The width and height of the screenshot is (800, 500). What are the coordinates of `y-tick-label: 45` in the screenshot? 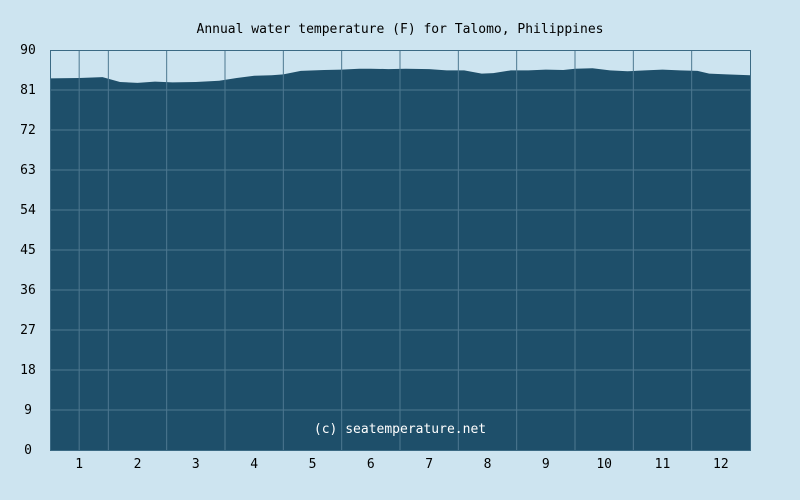 It's located at (28, 250).